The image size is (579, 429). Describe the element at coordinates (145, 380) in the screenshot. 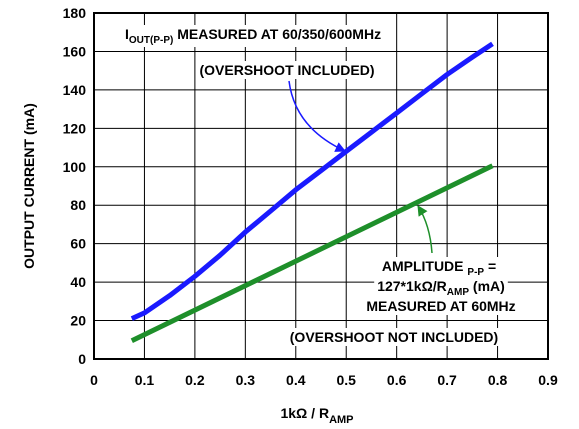

I see `x-tick-label: 0.1` at that location.